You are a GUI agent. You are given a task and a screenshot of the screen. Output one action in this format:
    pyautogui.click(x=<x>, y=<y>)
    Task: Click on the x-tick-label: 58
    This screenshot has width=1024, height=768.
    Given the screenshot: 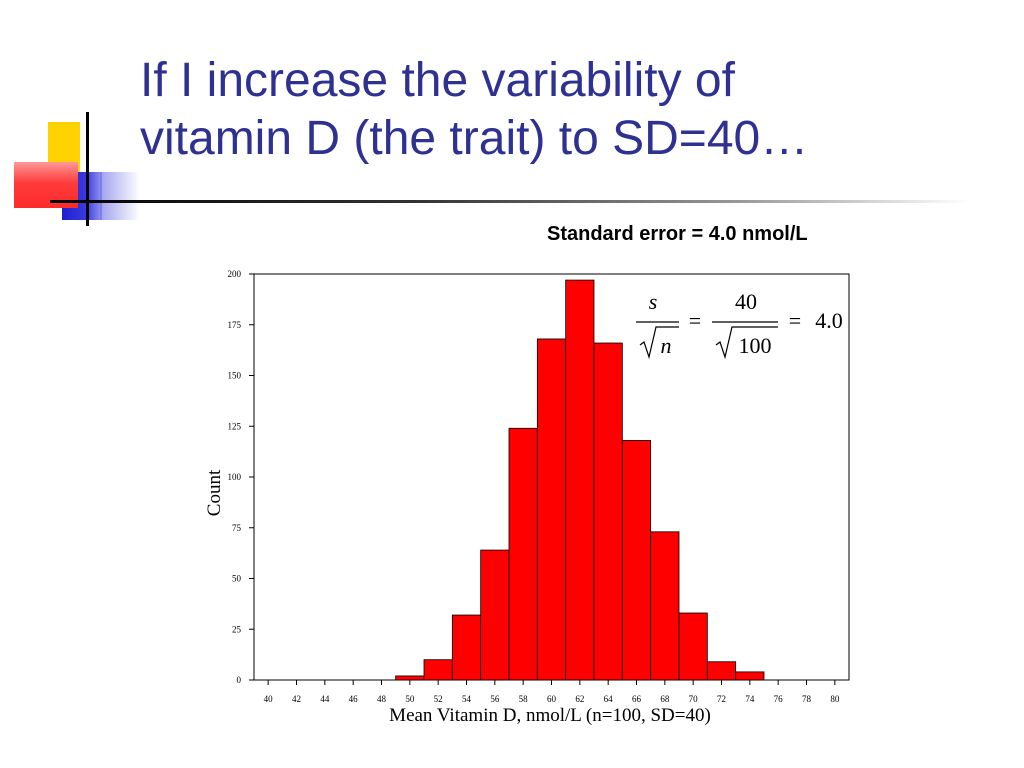 What is the action you would take?
    pyautogui.click(x=524, y=699)
    